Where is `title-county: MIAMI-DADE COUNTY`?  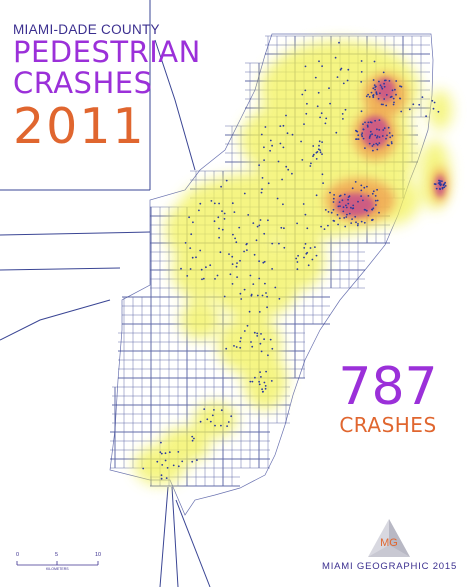
title-county: MIAMI-DADE COUNTY is located at coordinates (86, 29).